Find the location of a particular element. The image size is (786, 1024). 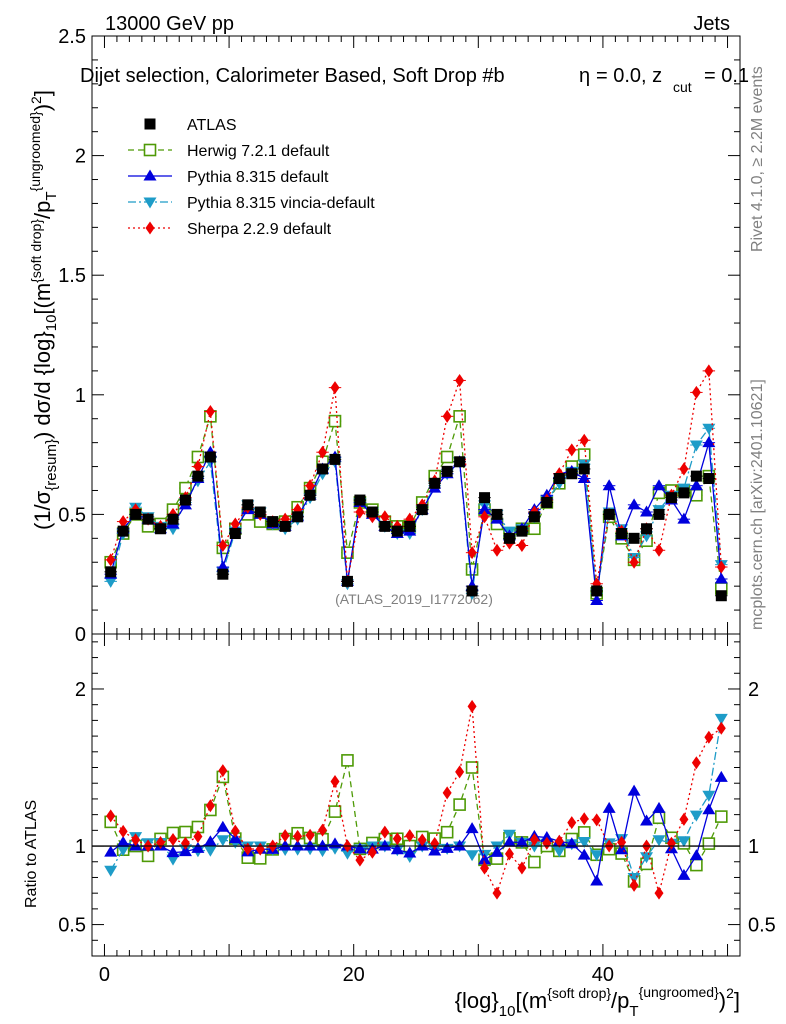

legend-entry: Pythia 8.315 default is located at coordinates (228, 177).